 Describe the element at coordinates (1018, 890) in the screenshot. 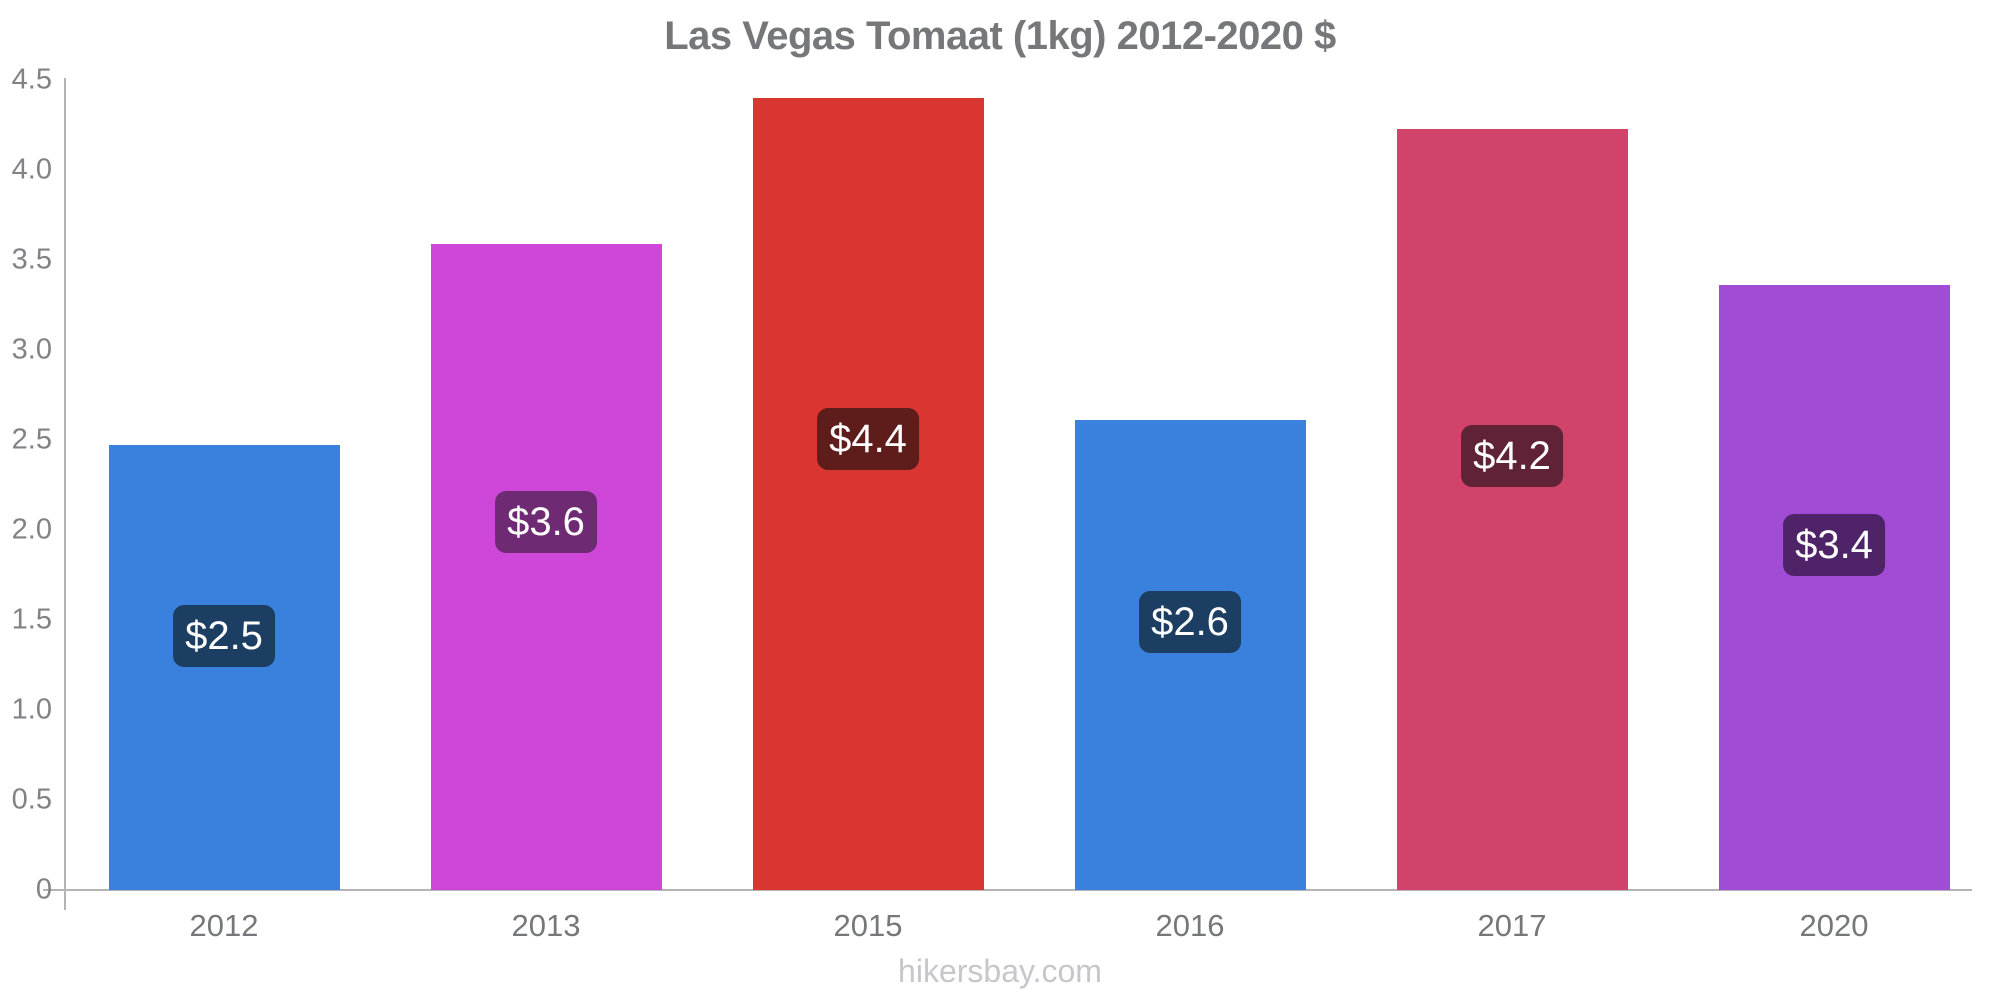

I see `x-axis-line` at that location.